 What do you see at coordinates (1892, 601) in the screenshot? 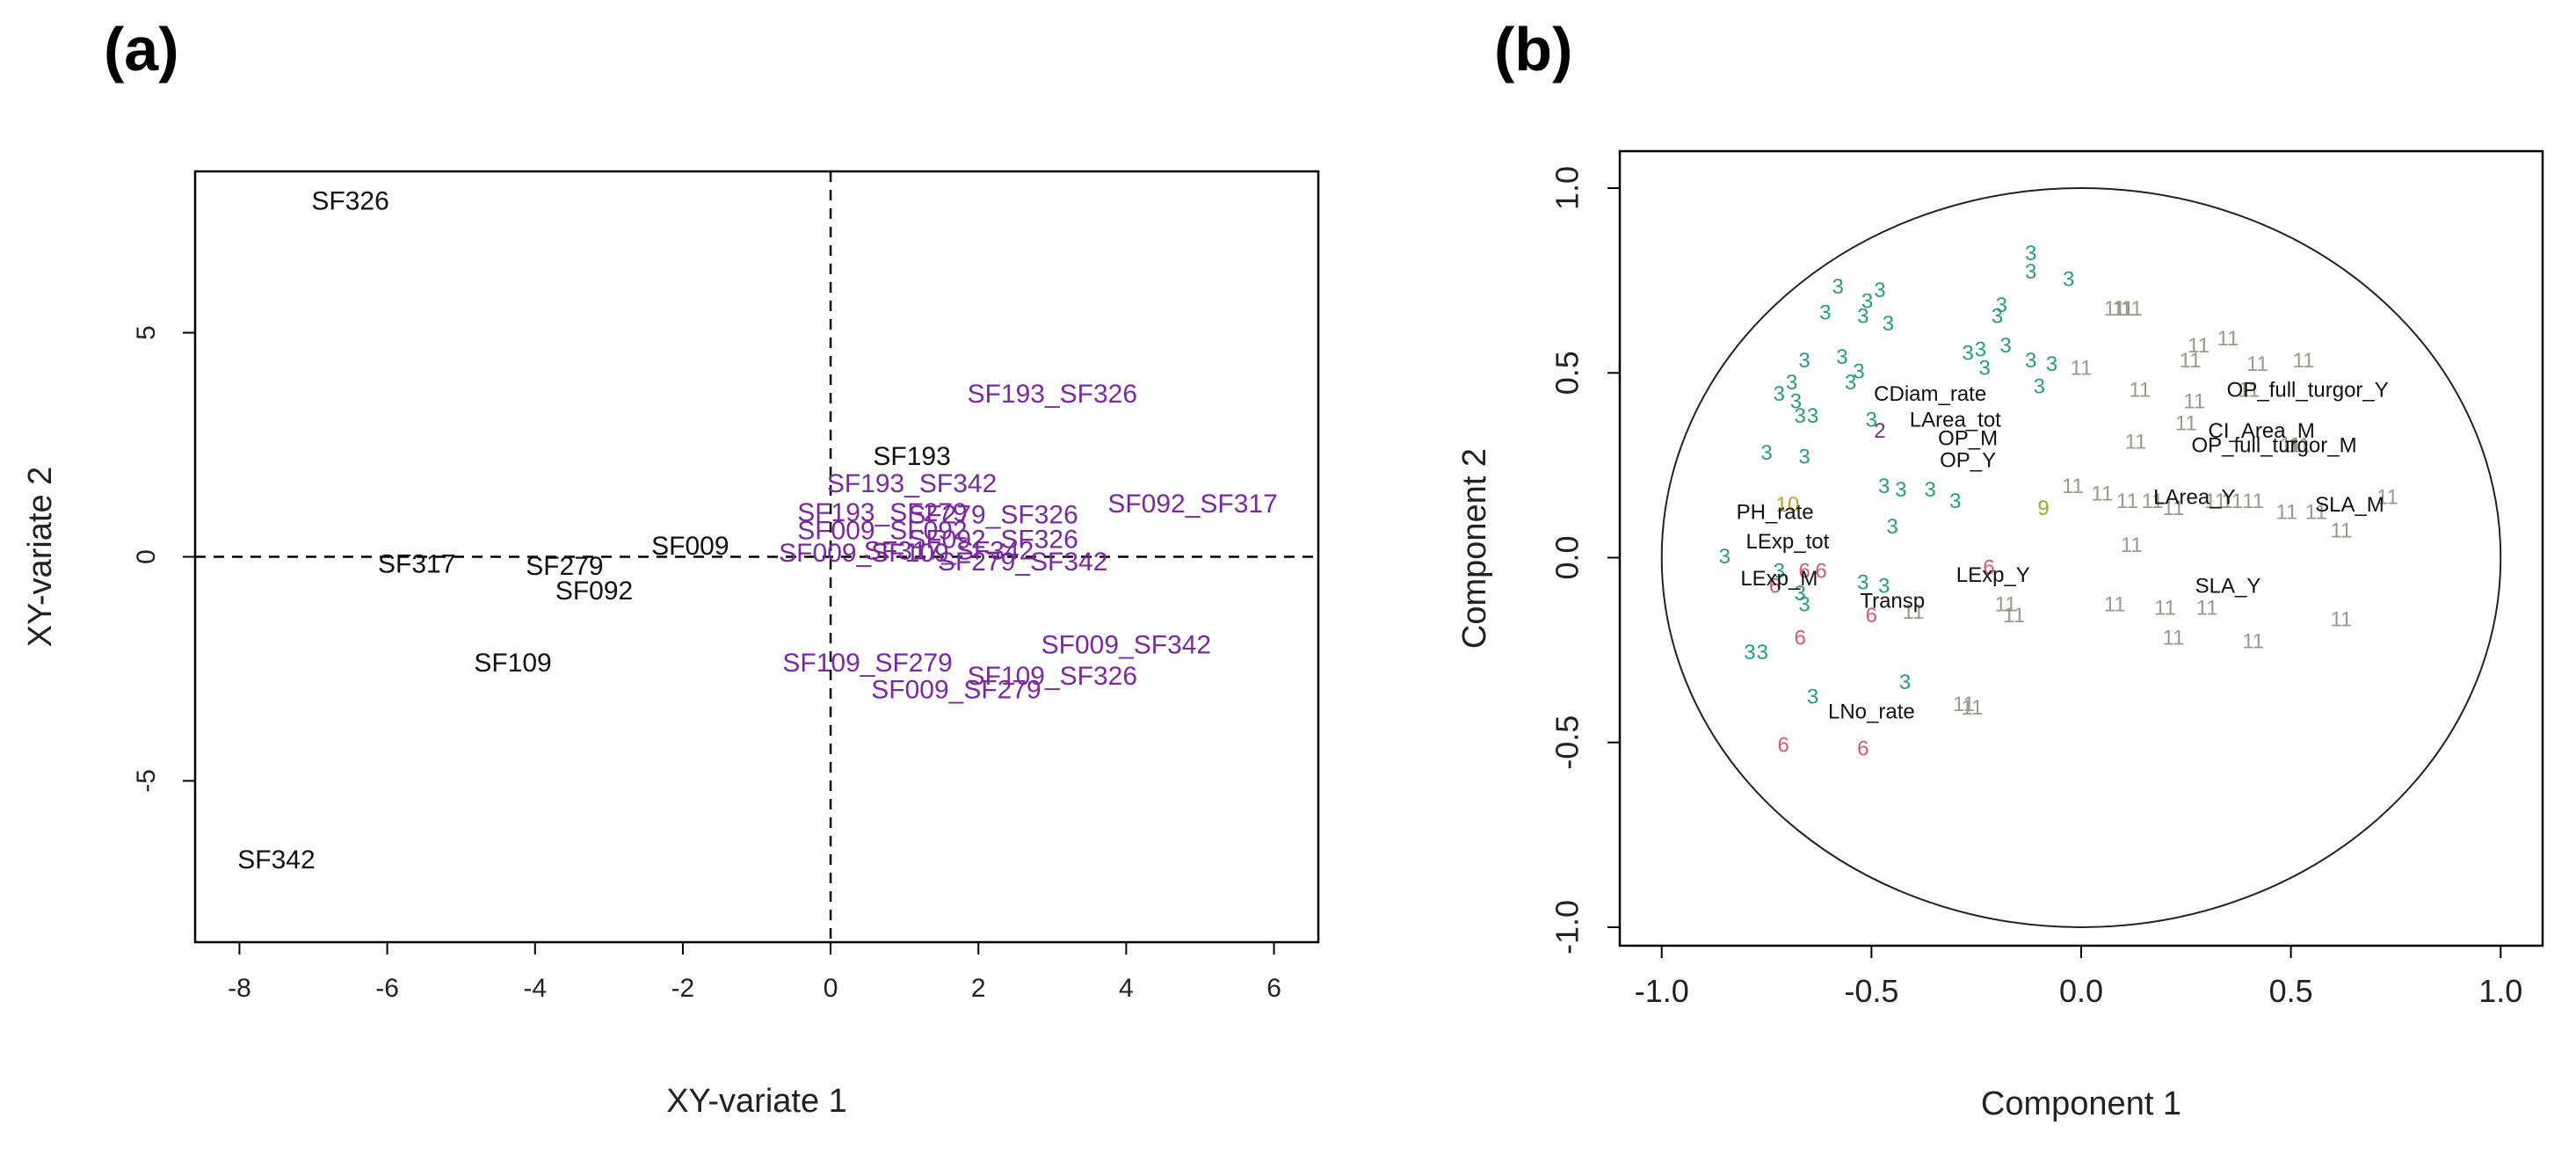
I see `variable-label-transp: Transp` at bounding box center [1892, 601].